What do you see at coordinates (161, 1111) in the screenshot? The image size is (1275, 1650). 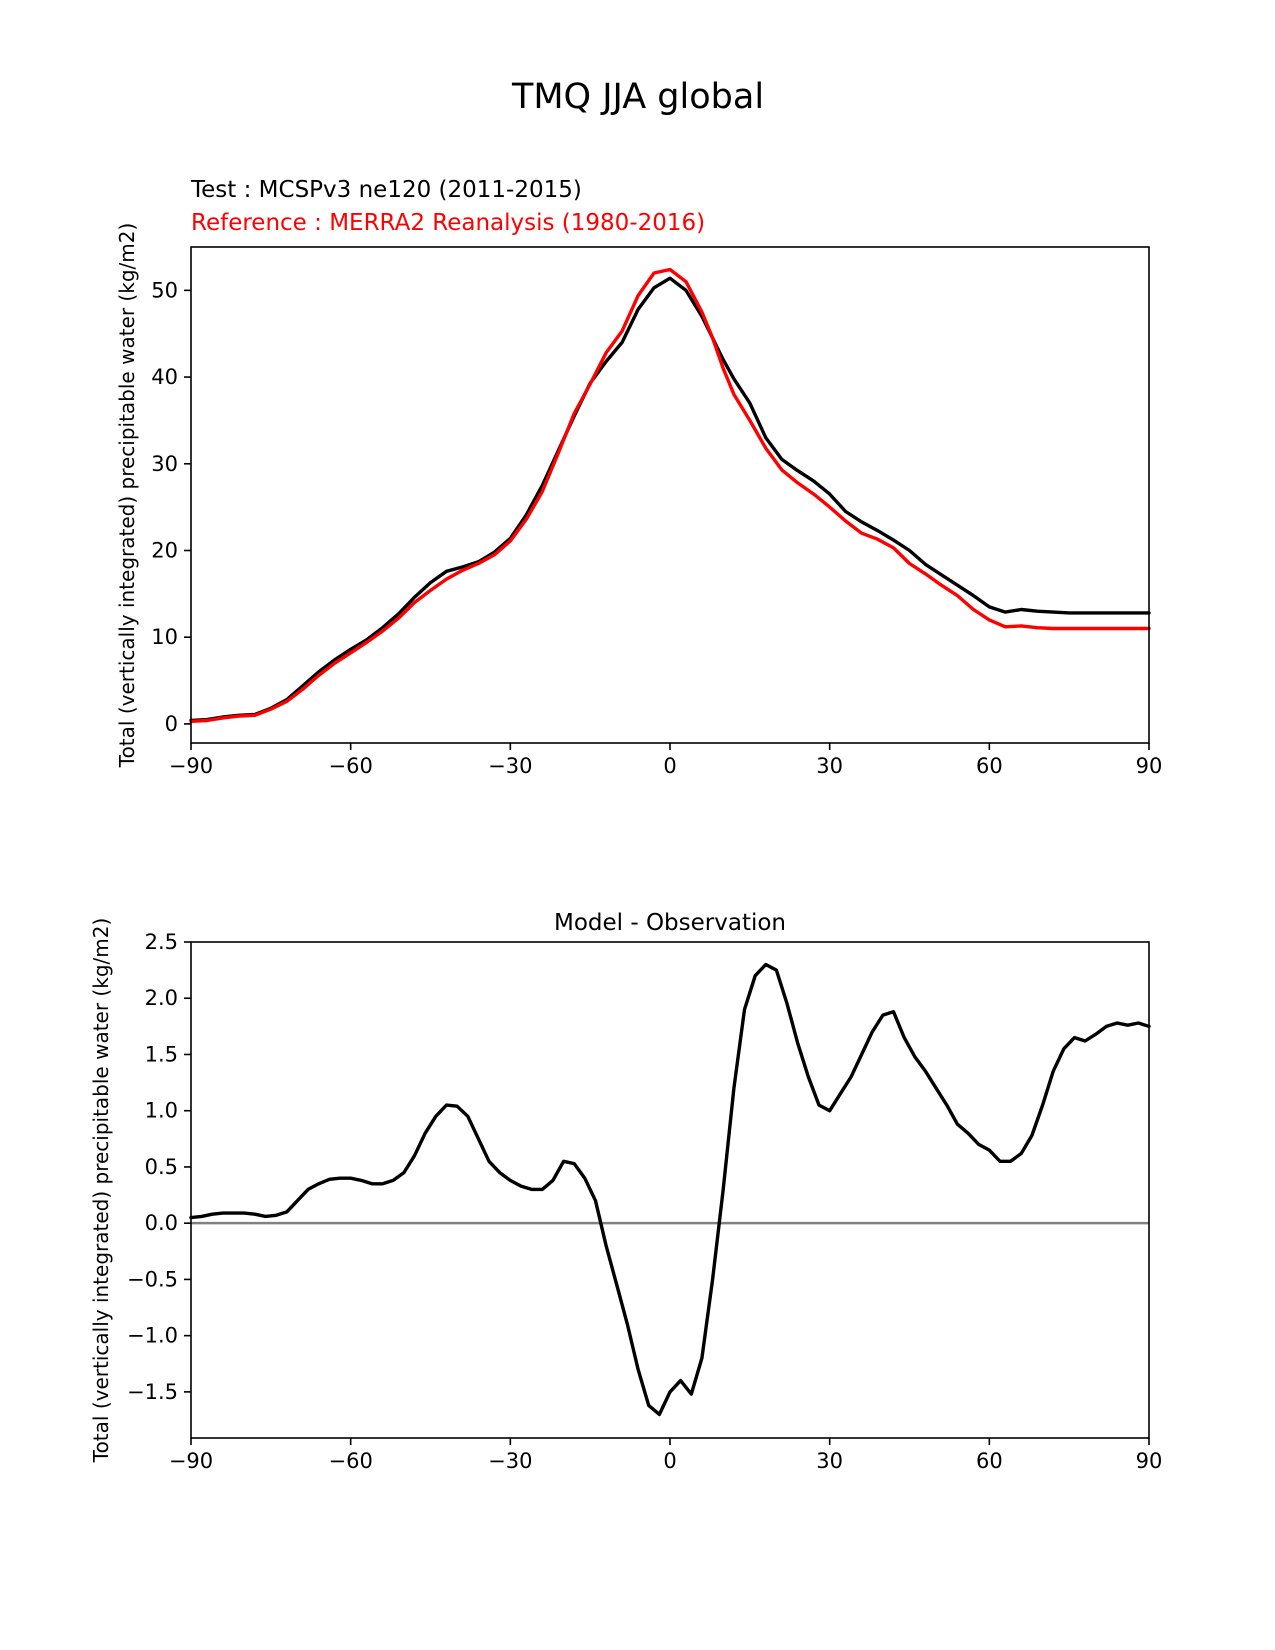 I see `y-tick-label: 1.0` at bounding box center [161, 1111].